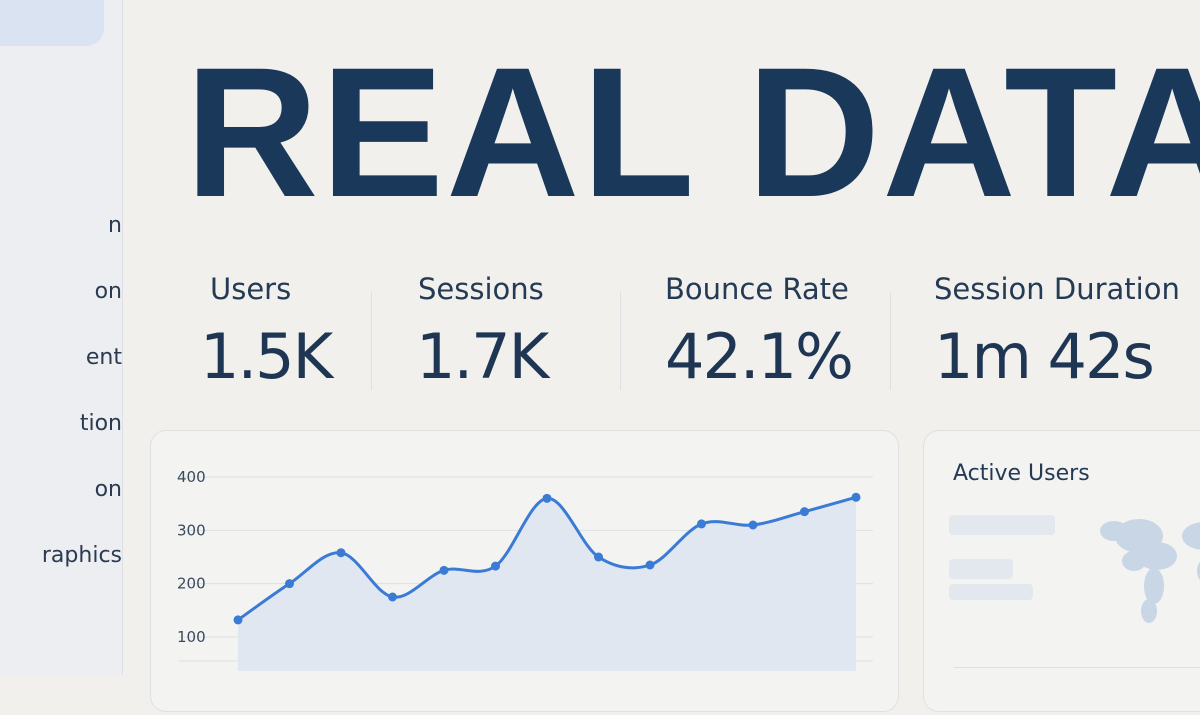 The width and height of the screenshot is (1200, 715). Describe the element at coordinates (191, 637) in the screenshot. I see `y-tick-label: 100` at that location.